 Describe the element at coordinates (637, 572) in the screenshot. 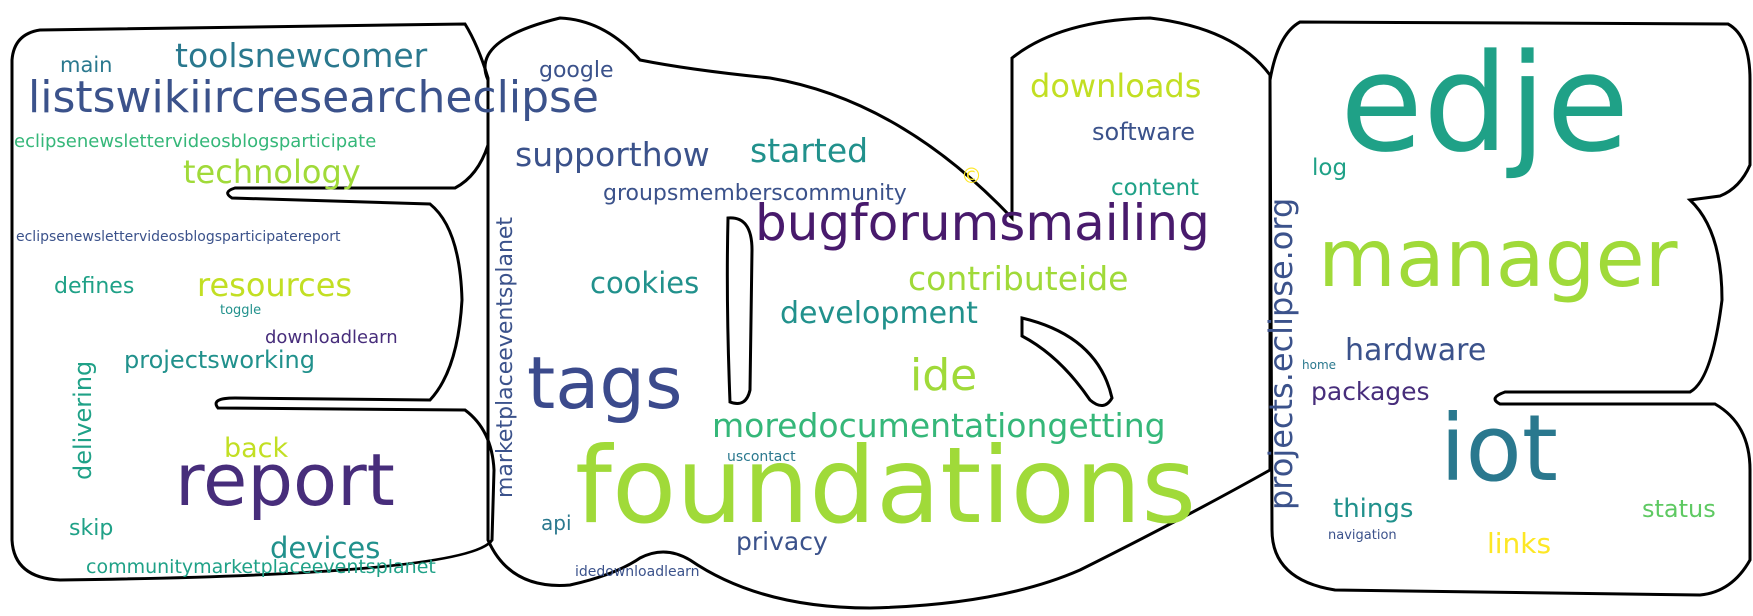

I see `word-45: idedownloadlearn` at that location.